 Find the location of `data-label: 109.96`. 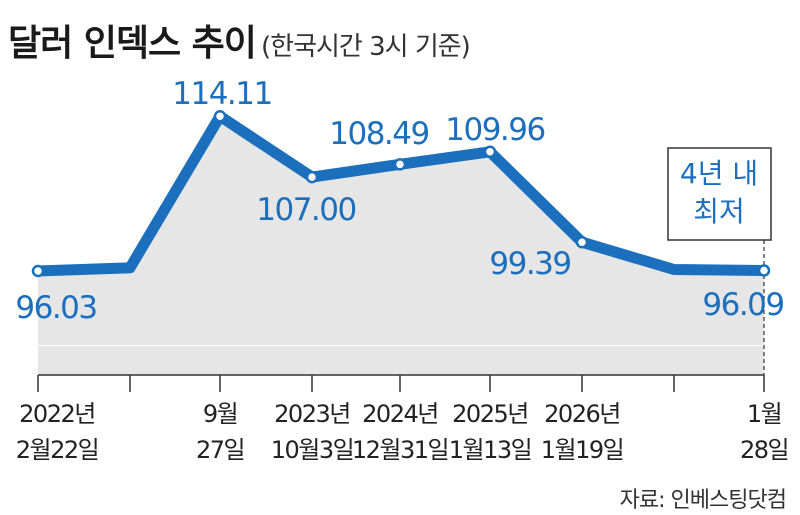

data-label: 109.96 is located at coordinates (494, 130).